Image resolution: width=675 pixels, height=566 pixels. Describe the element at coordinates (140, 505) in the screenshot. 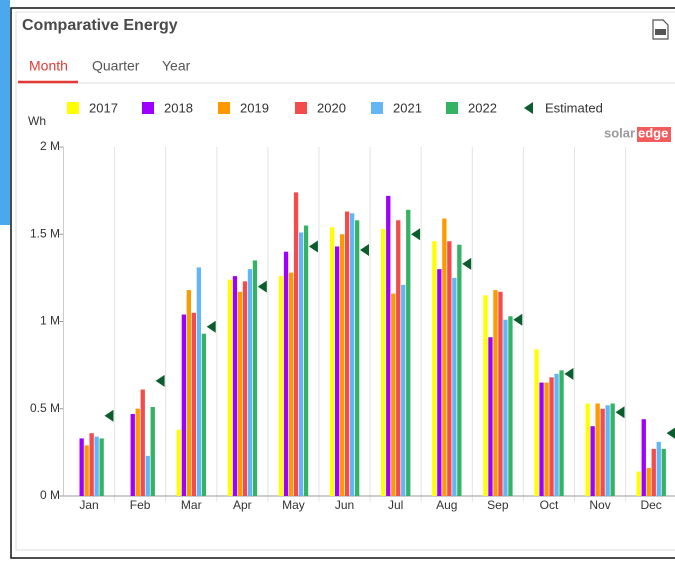

I see `x-tick-label: Feb` at that location.